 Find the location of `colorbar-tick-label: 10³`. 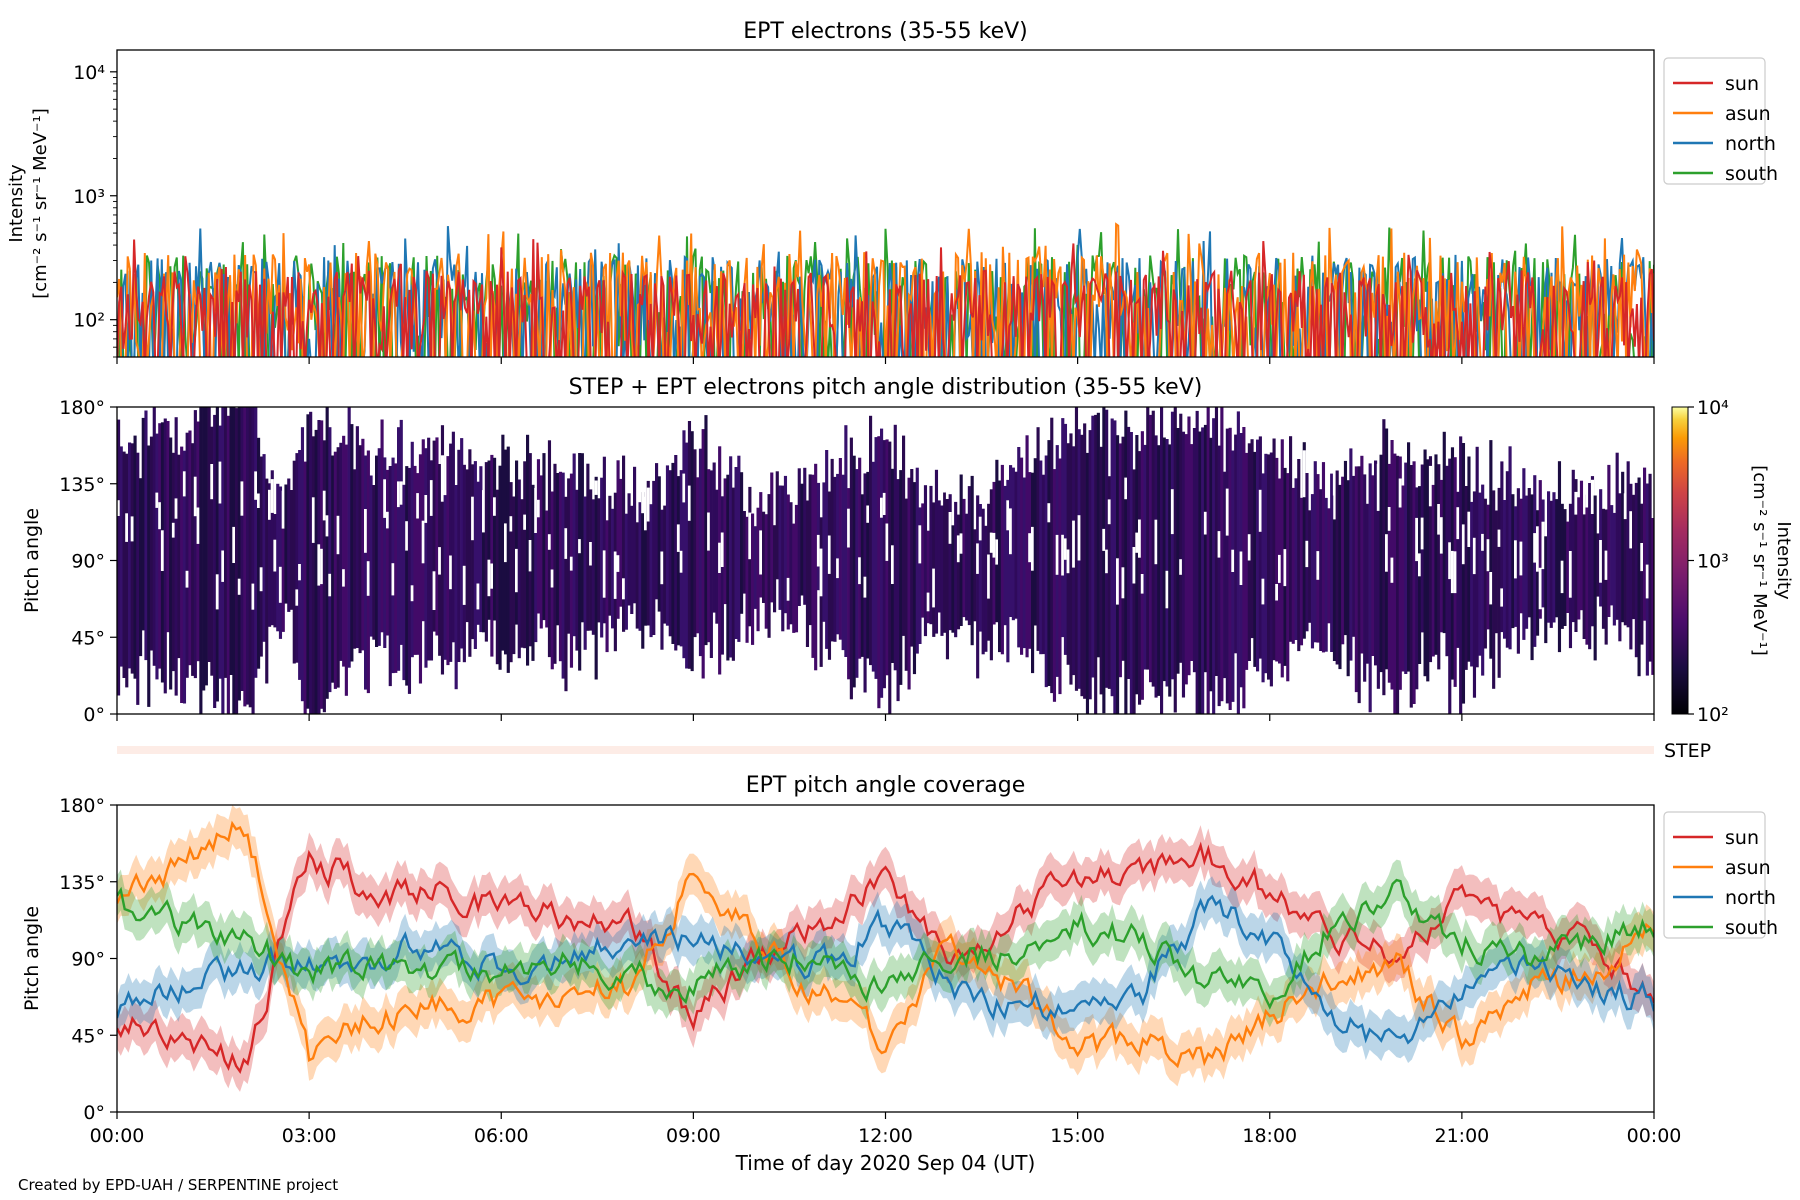

colorbar-tick-label: 10³ is located at coordinates (1713, 562).